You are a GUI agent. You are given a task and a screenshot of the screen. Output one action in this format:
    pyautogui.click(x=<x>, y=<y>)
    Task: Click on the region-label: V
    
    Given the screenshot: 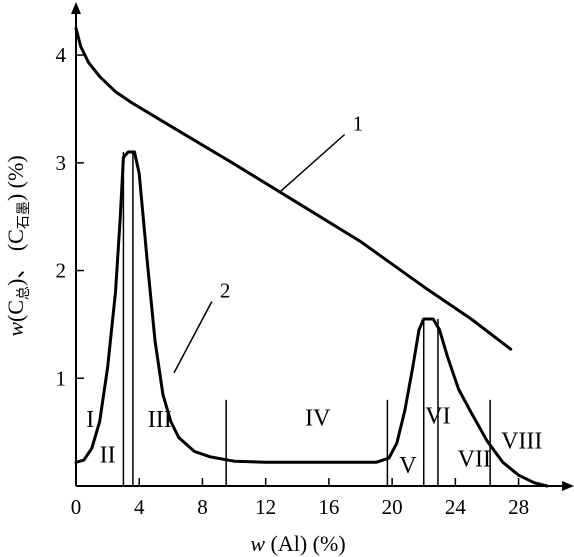 What is the action you would take?
    pyautogui.click(x=408, y=466)
    